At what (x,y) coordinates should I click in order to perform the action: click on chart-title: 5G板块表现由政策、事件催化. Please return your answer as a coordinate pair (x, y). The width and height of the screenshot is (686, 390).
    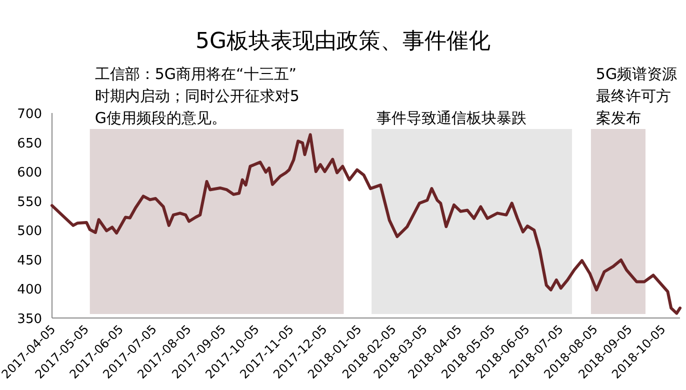
    Looking at the image, I should click on (343, 41).